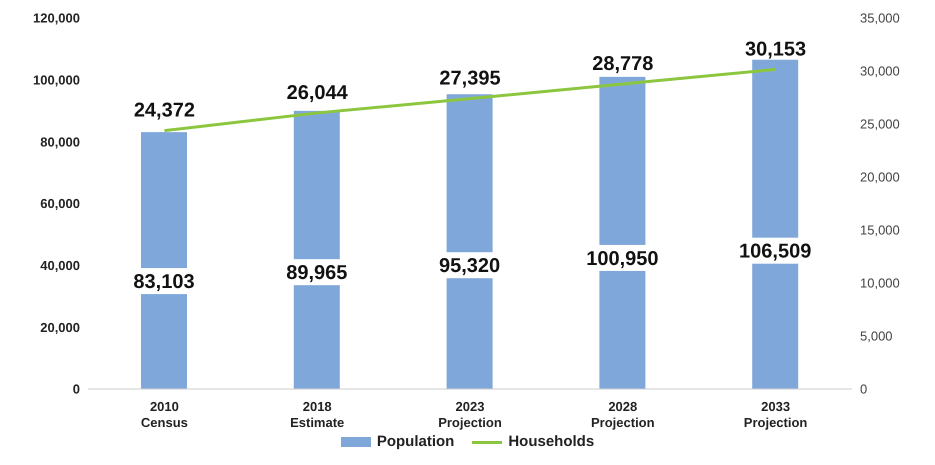 This screenshot has width=935, height=465. I want to click on x-tick-label: 2023 Projection, so click(470, 414).